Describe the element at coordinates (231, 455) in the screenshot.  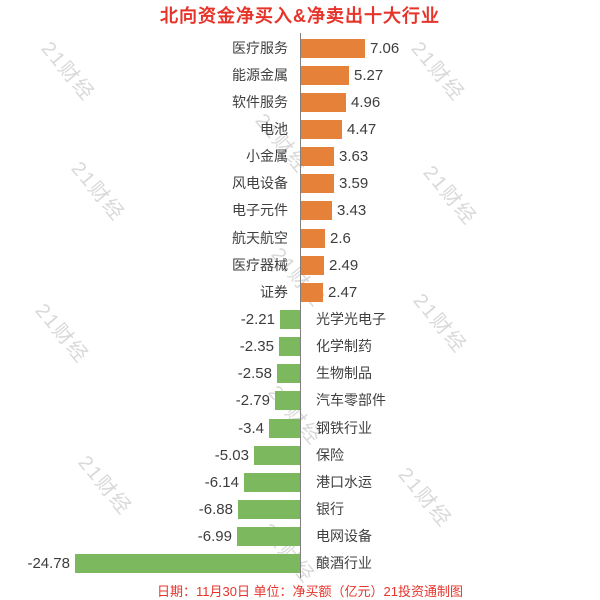
I see `value-label: -5.03` at that location.